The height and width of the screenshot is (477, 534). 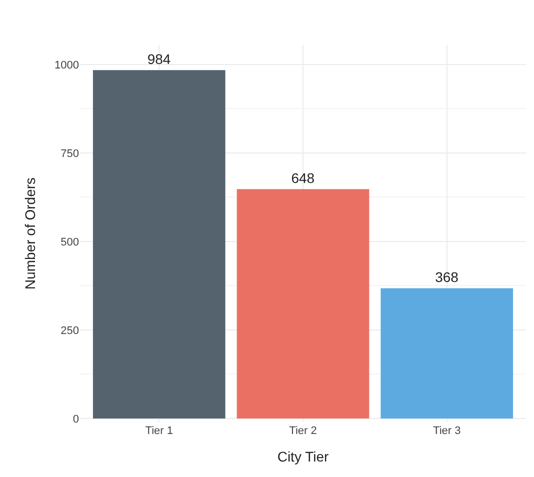 I want to click on y-tick-label: 1000, so click(x=66, y=65).